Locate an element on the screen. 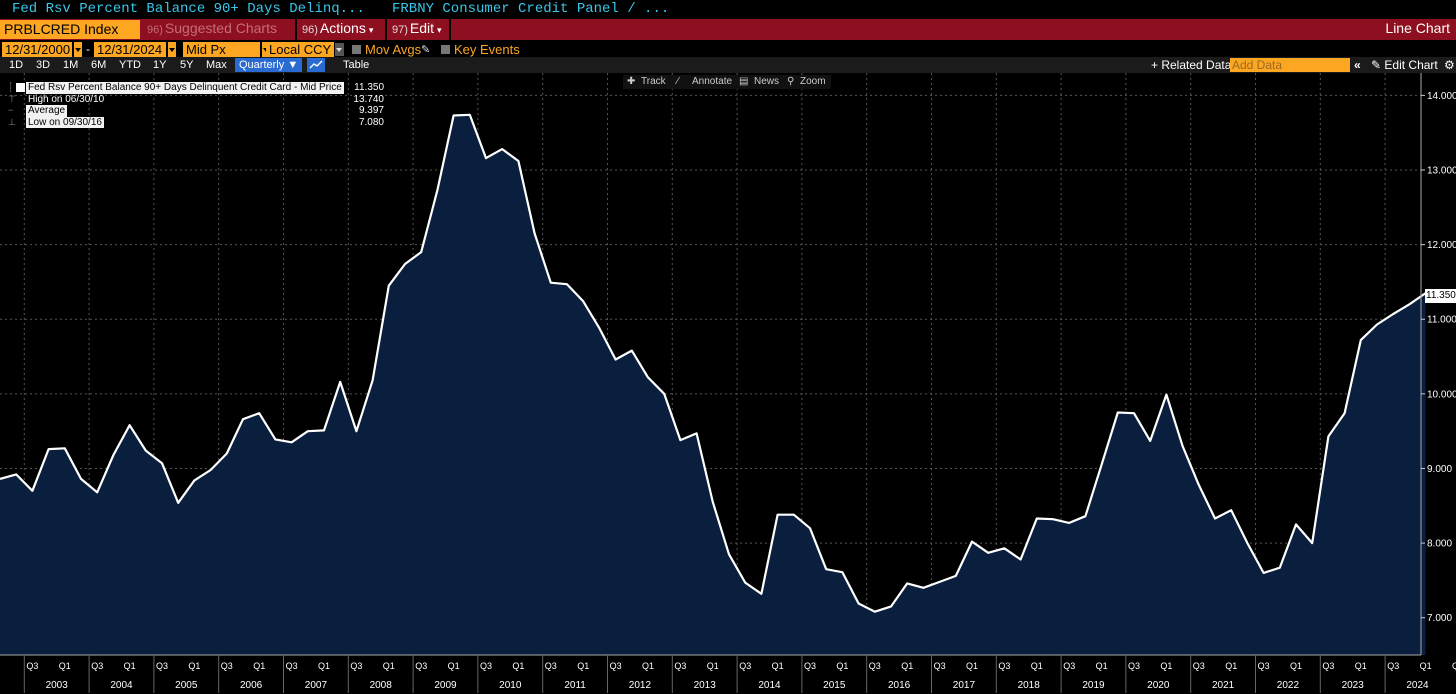 The width and height of the screenshot is (1456, 694). edit-chart-button: ✎ Edit Chart is located at coordinates (1404, 65).